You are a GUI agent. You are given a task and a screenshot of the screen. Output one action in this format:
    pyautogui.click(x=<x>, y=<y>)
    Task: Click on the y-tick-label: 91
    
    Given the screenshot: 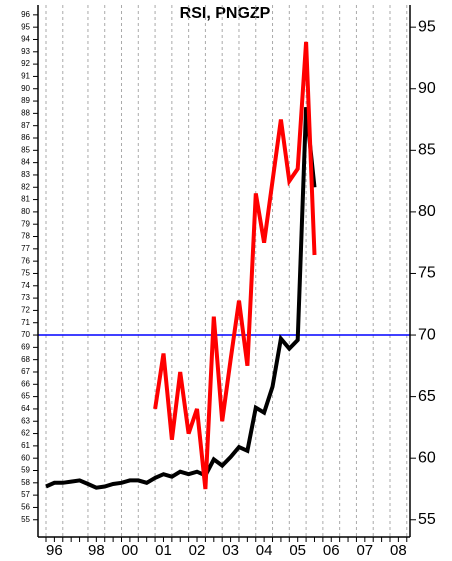 What is the action you would take?
    pyautogui.click(x=25, y=76)
    